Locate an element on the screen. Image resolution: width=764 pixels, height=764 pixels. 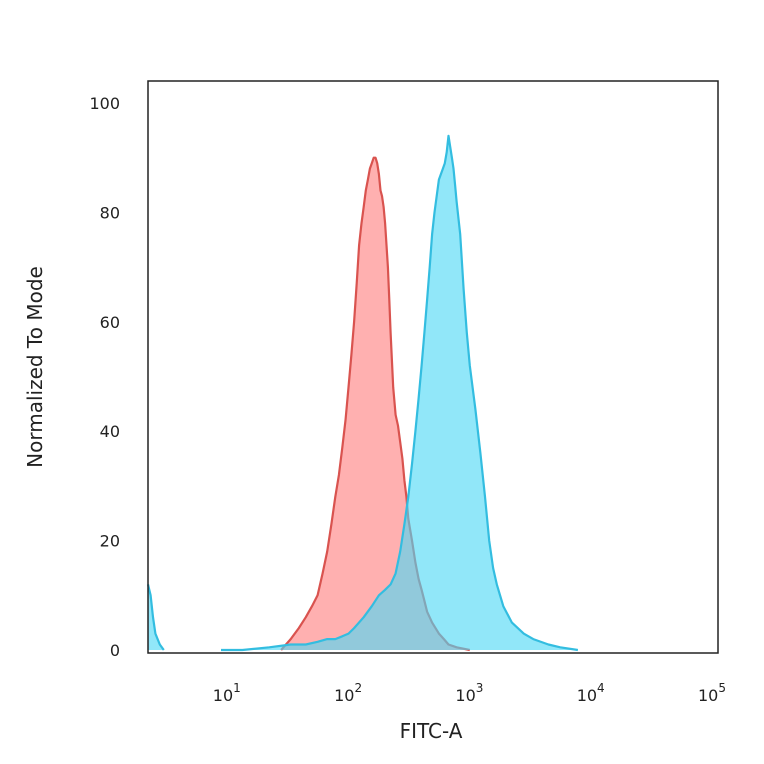
y-tick-label: 60 is located at coordinates (110, 322).